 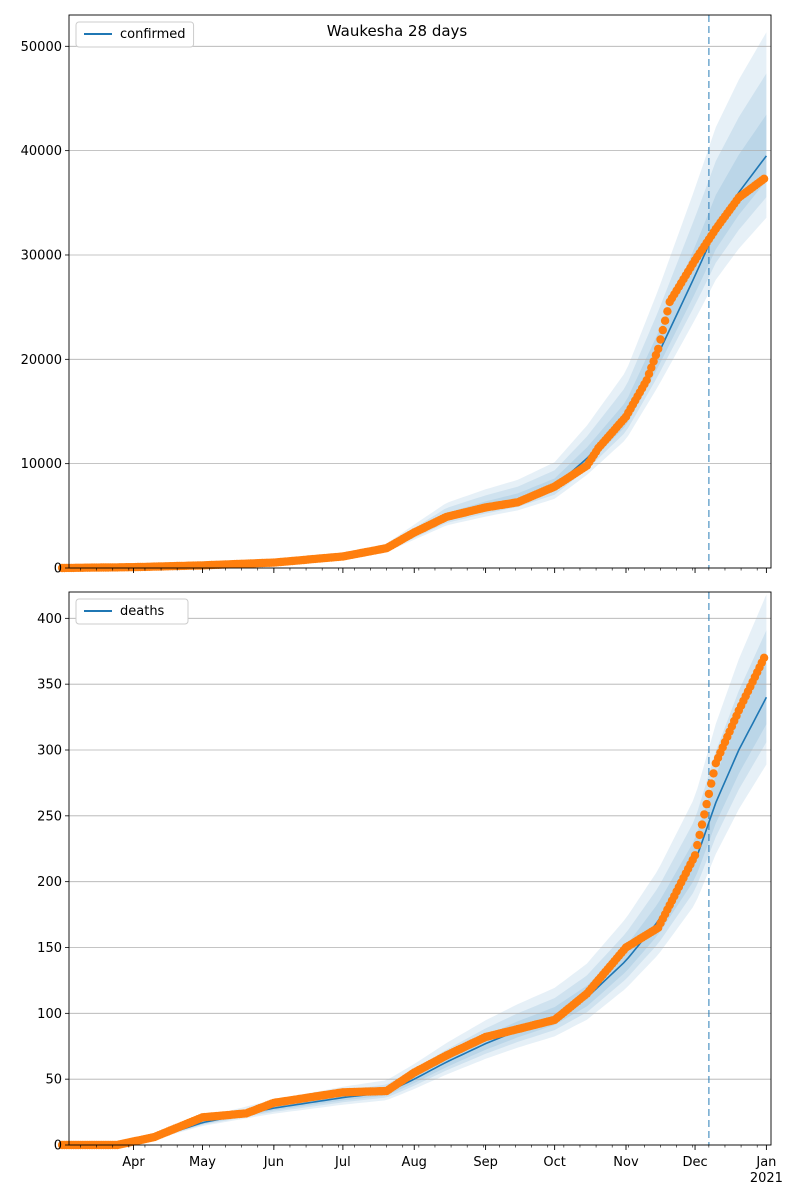 What do you see at coordinates (133, 1162) in the screenshot?
I see `x-tick-label: Apr` at bounding box center [133, 1162].